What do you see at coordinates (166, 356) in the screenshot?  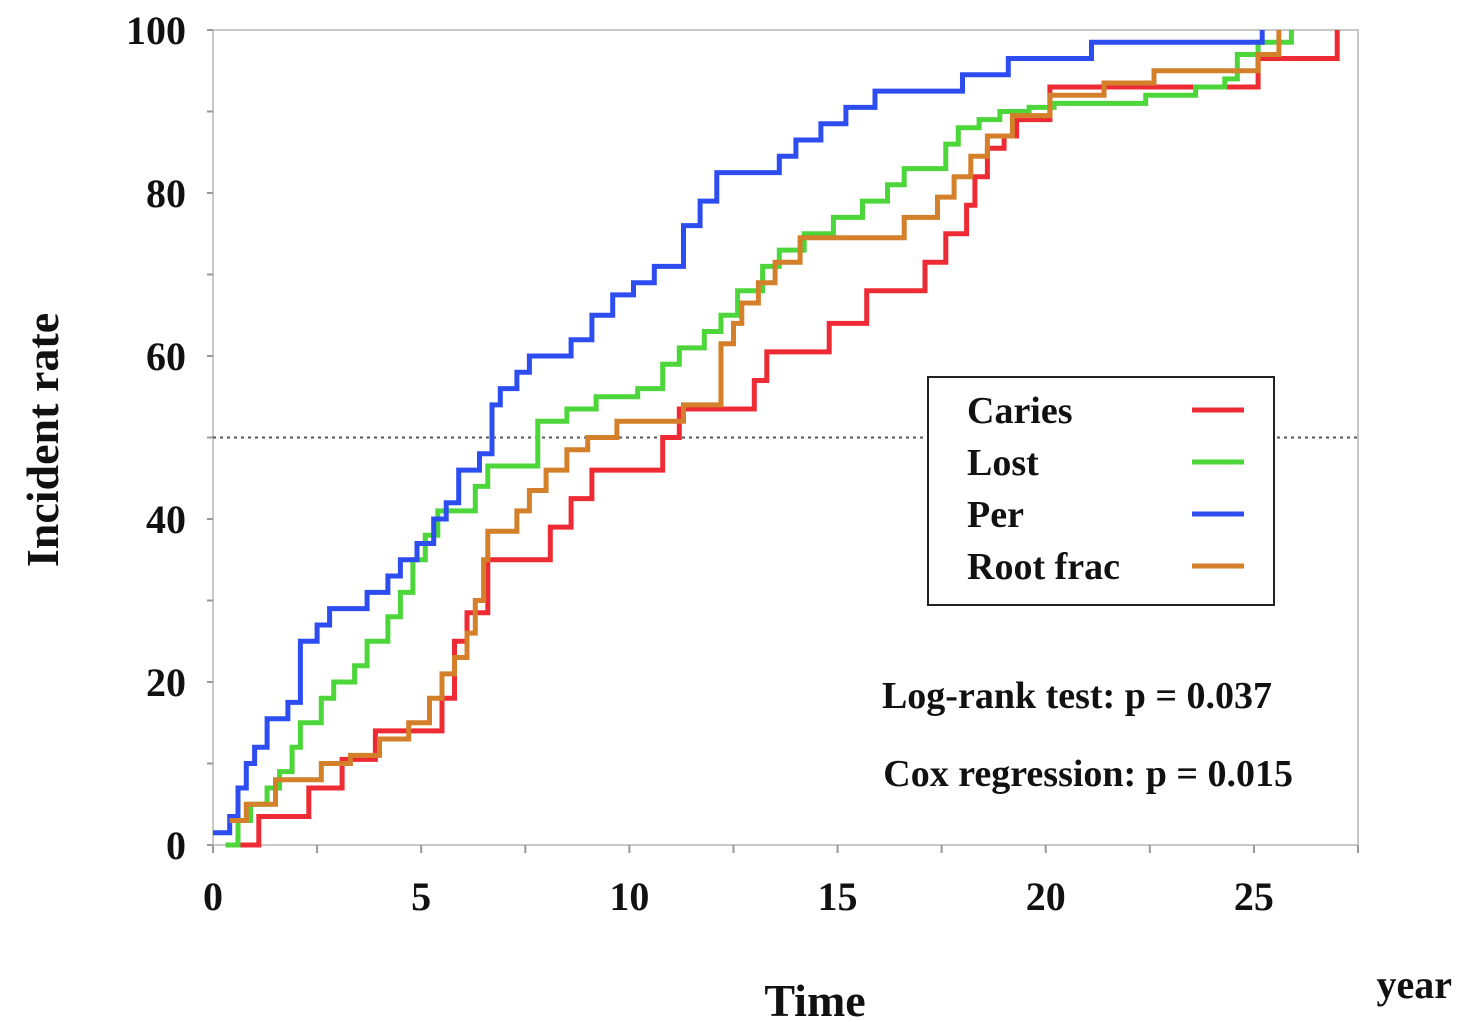 I see `y-tick-label: 60` at bounding box center [166, 356].